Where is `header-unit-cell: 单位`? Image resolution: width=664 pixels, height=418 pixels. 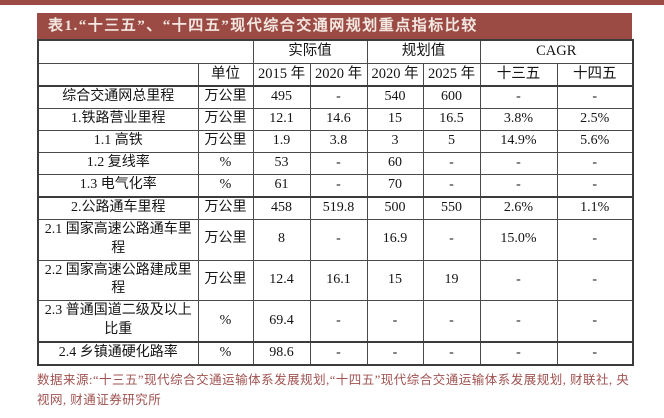
header-unit-cell: 单位 is located at coordinates (225, 75).